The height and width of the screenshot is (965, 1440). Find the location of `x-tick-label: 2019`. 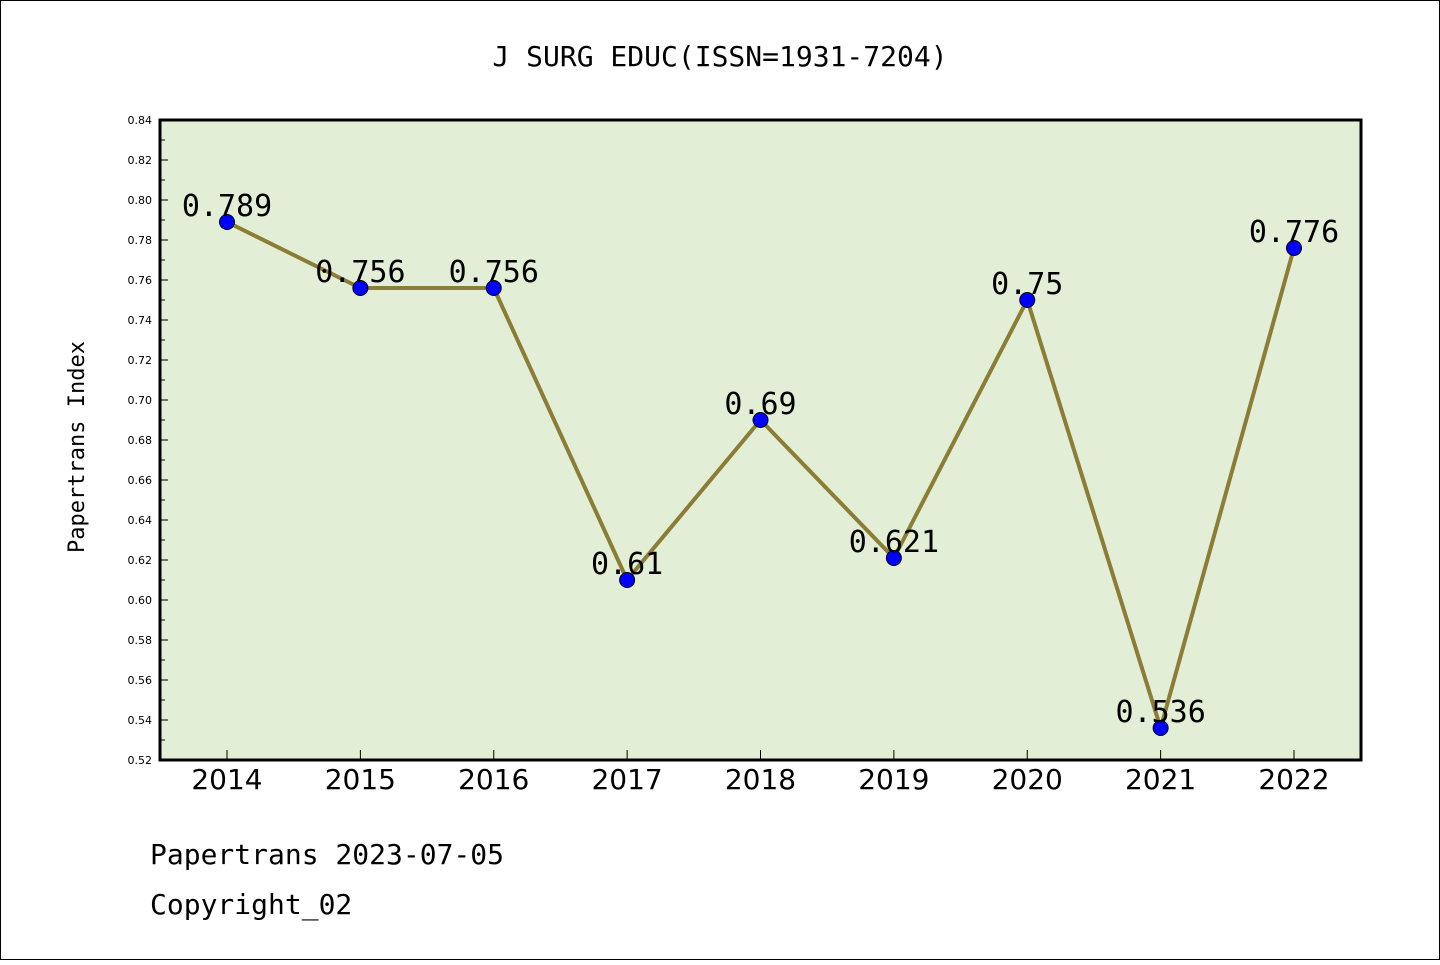

x-tick-label: 2019 is located at coordinates (893, 779).